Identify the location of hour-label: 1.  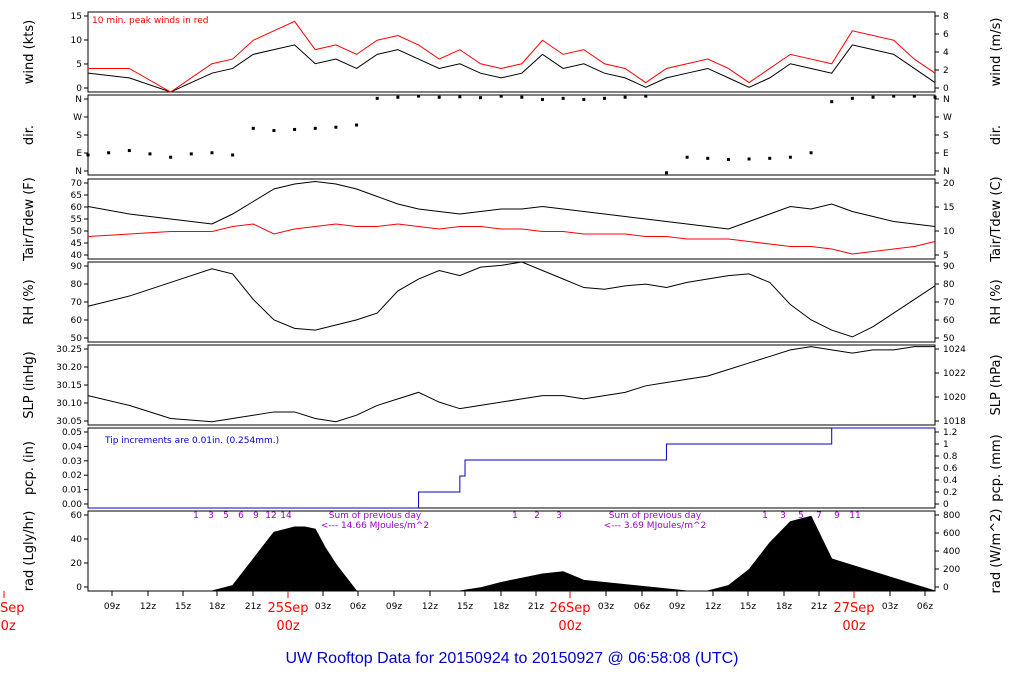
(765, 516).